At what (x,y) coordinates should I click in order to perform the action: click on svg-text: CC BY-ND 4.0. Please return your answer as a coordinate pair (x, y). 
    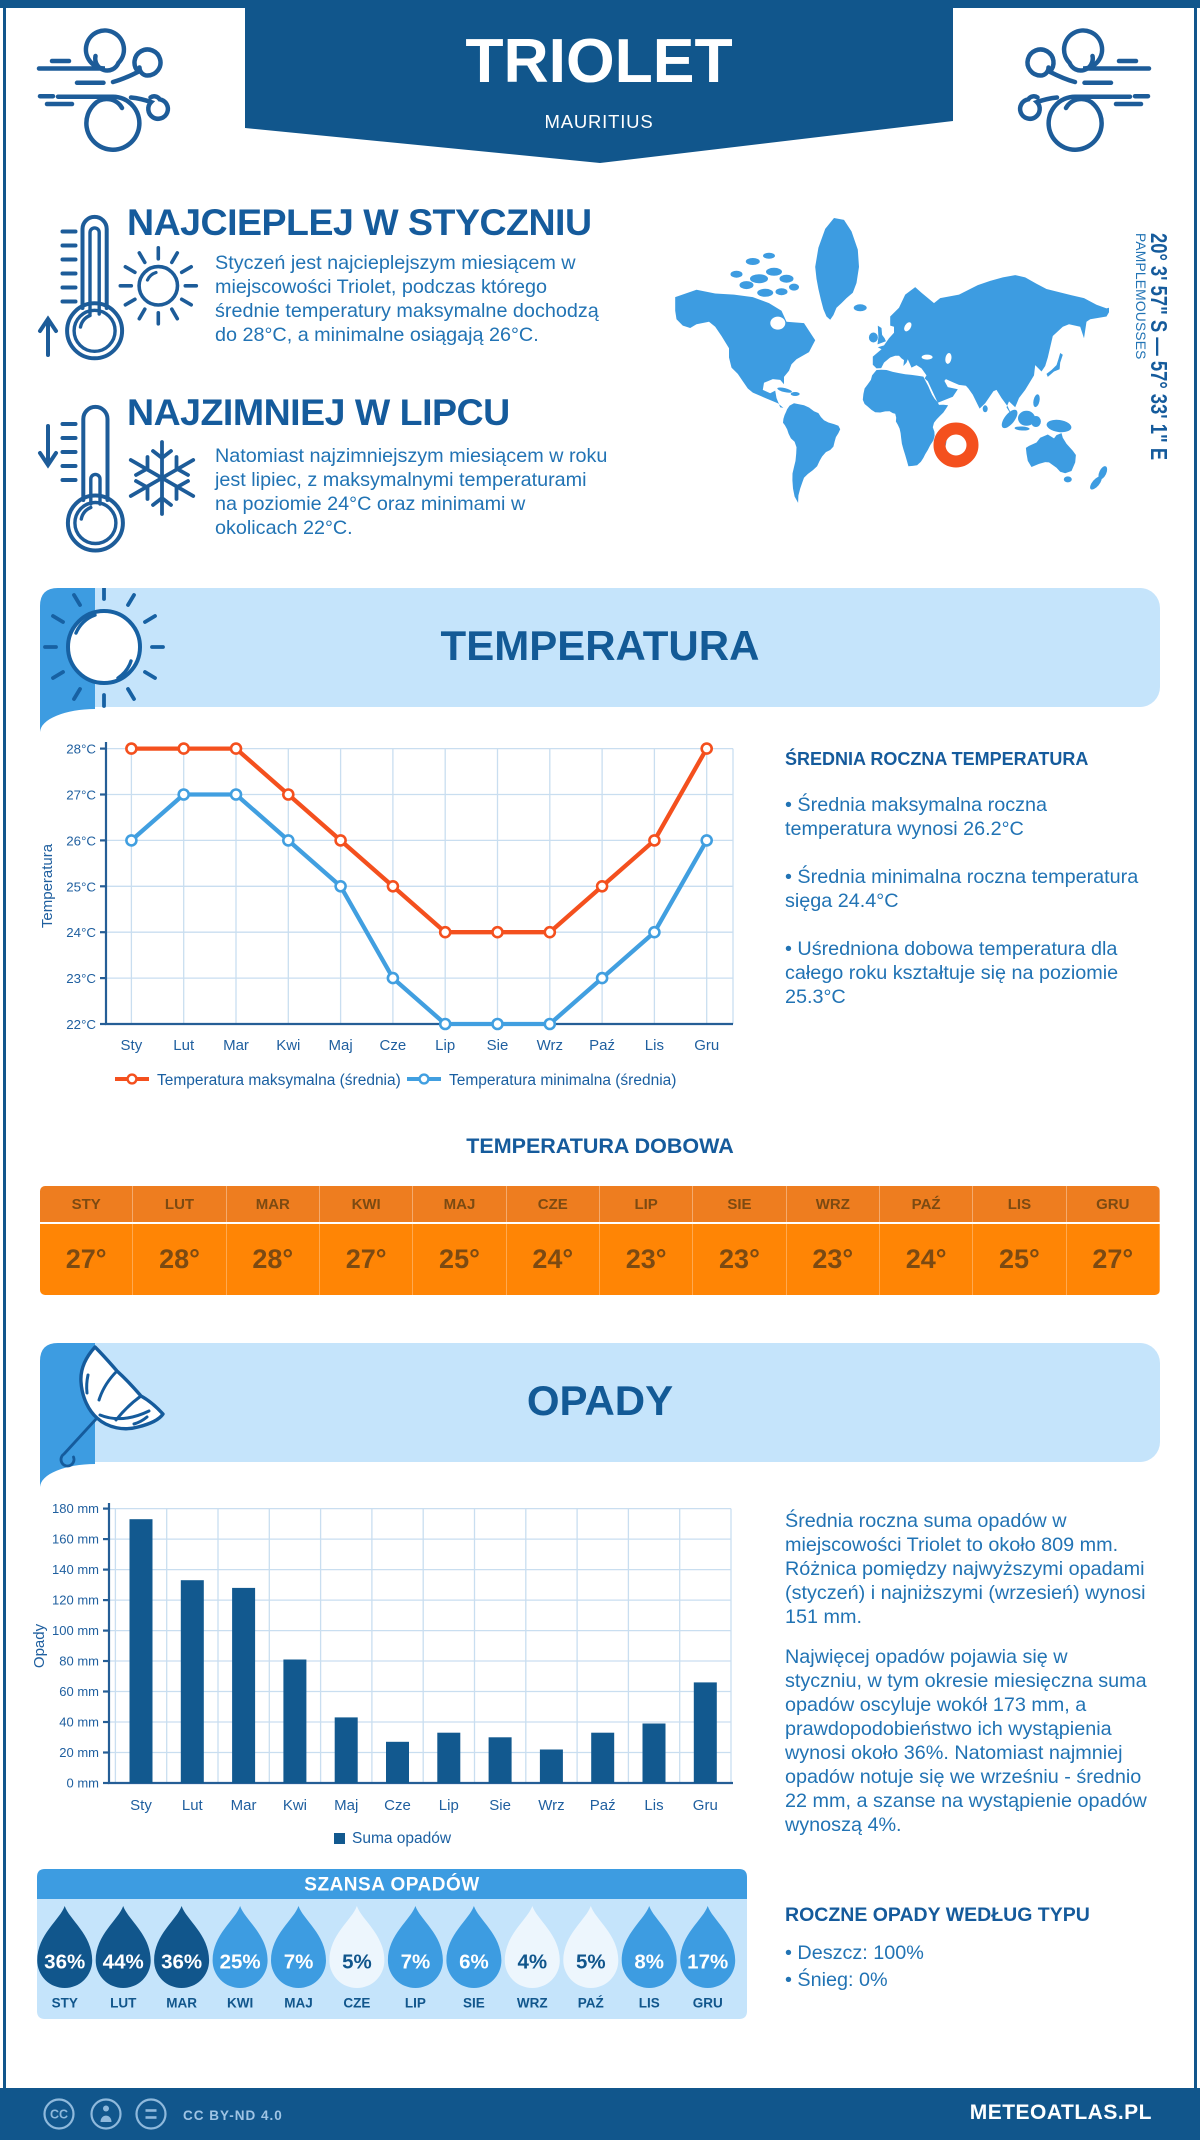
    Looking at the image, I should click on (233, 2115).